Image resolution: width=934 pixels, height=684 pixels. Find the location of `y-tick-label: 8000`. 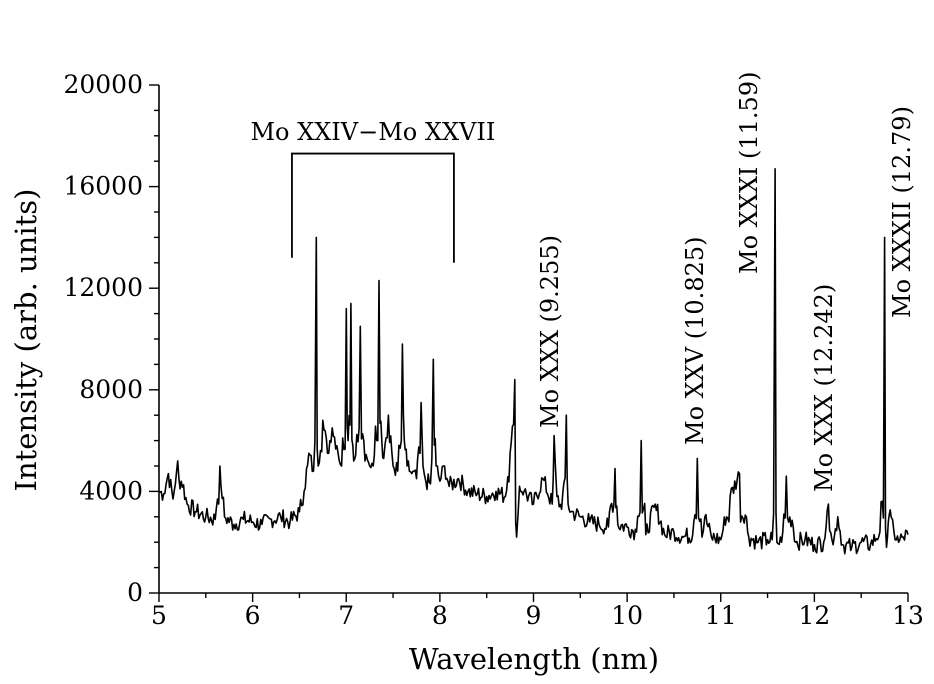

y-tick-label: 8000 is located at coordinates (111, 389).